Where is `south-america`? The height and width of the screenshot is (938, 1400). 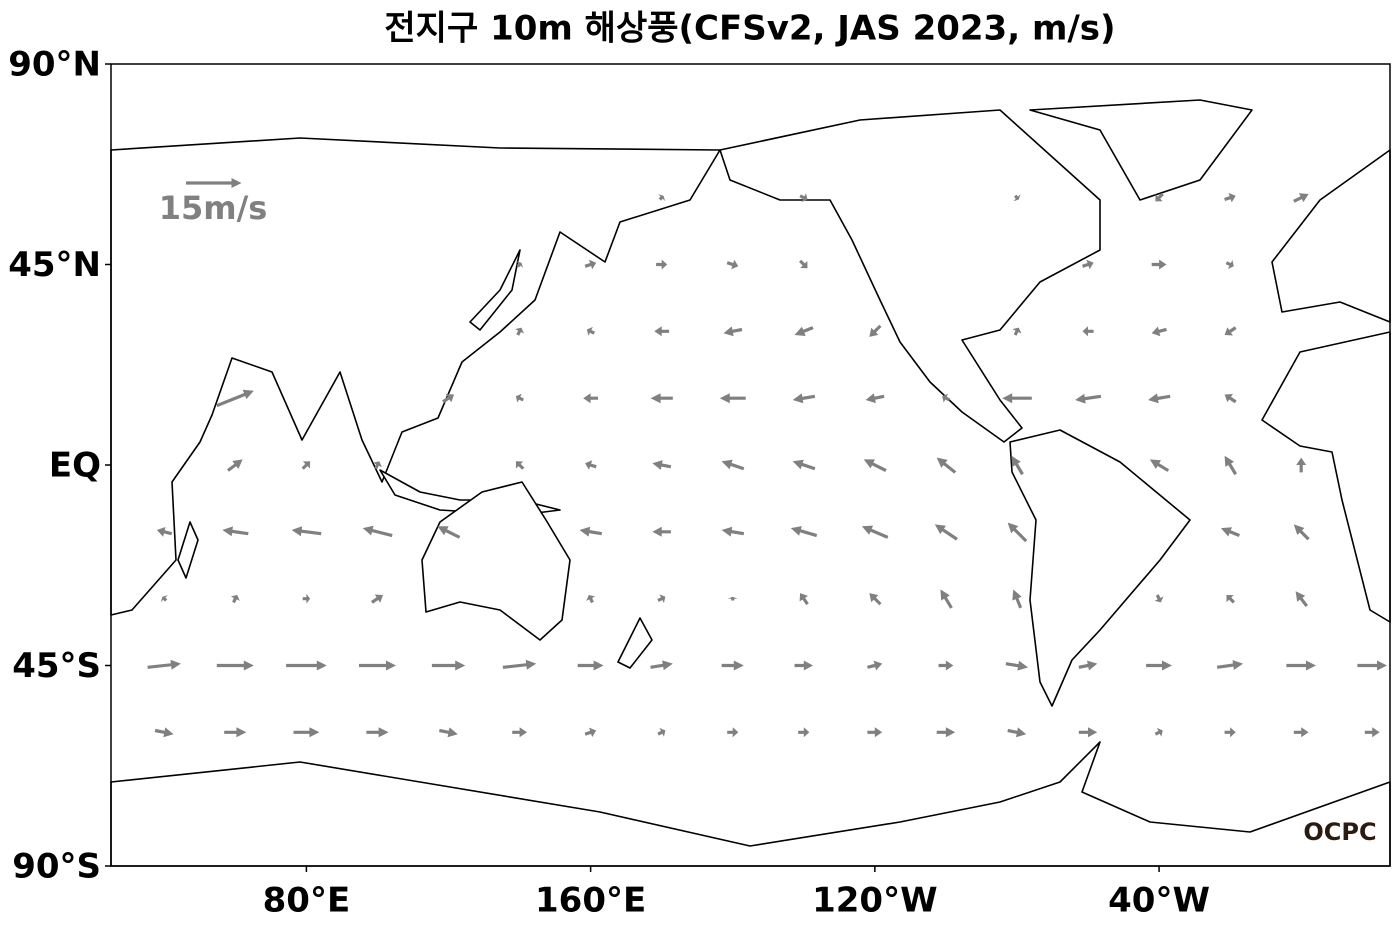 south-america is located at coordinates (1100, 568).